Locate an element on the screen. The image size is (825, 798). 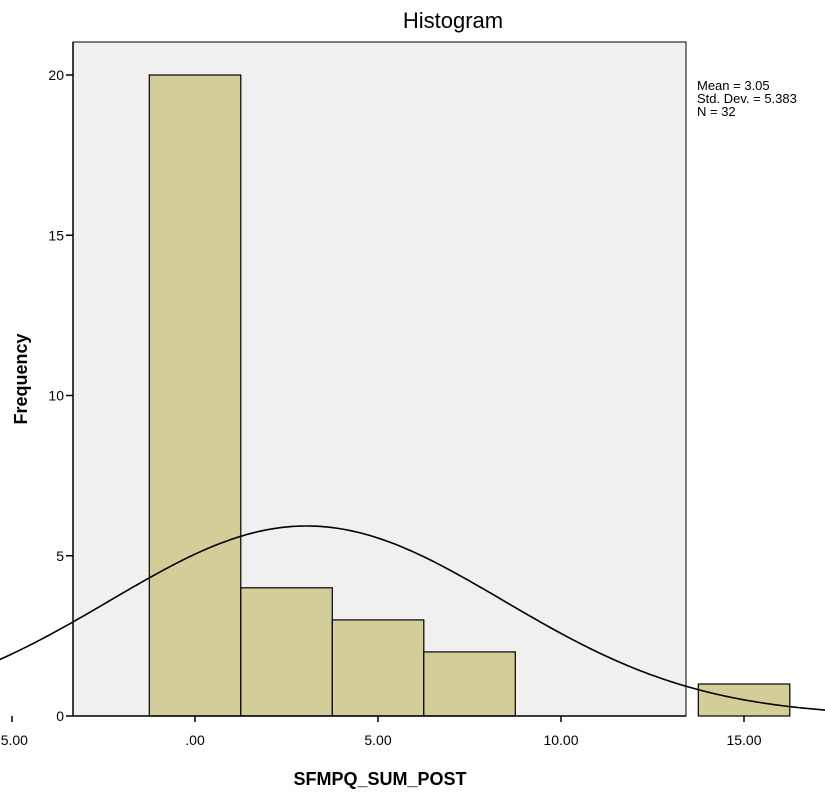
x-tick-label: .00 is located at coordinates (195, 740).